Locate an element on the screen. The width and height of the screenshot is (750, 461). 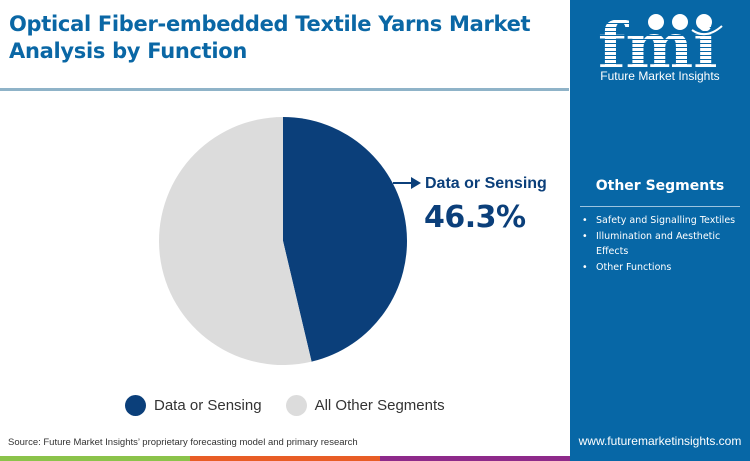
color-strip is located at coordinates (285, 458).